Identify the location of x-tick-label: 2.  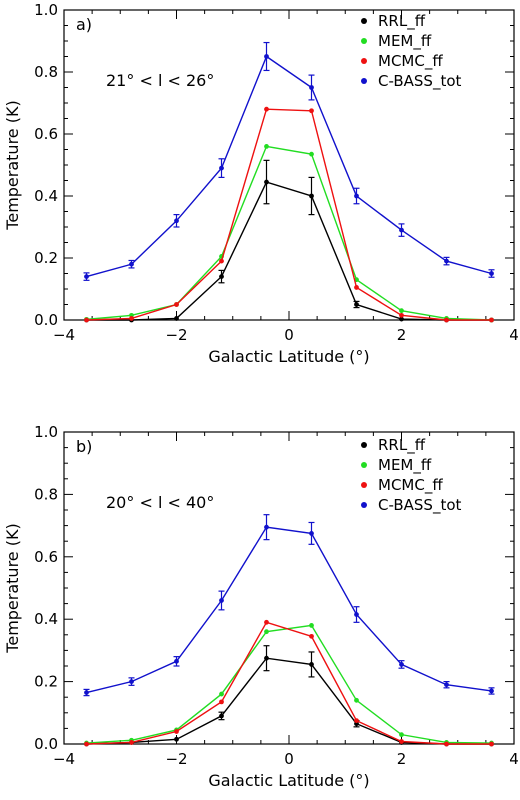
(402, 759).